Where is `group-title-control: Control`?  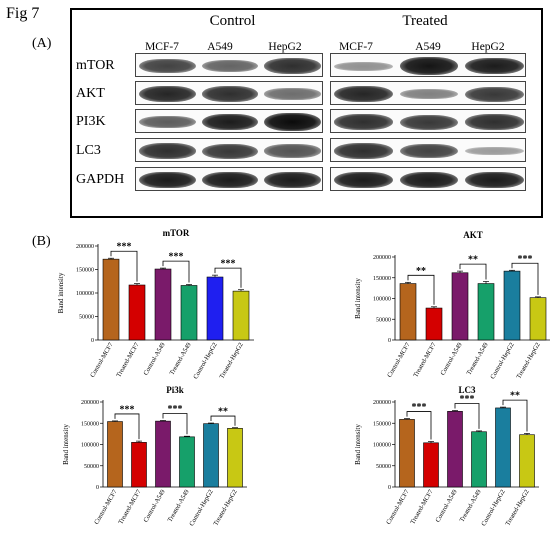
group-title-control: Control is located at coordinates (232, 21).